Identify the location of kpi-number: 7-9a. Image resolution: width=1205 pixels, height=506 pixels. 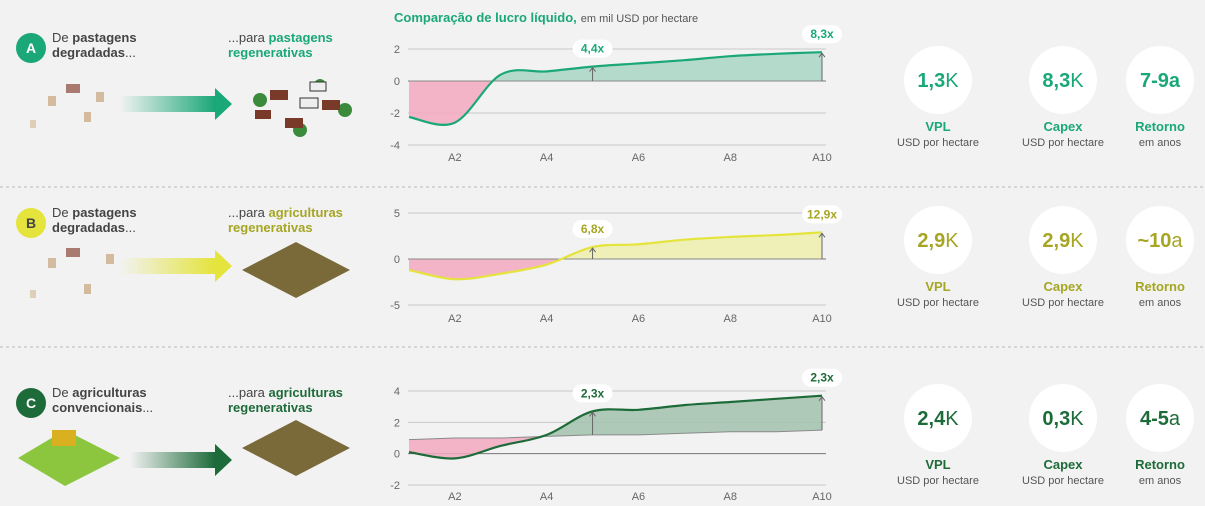
(1160, 81).